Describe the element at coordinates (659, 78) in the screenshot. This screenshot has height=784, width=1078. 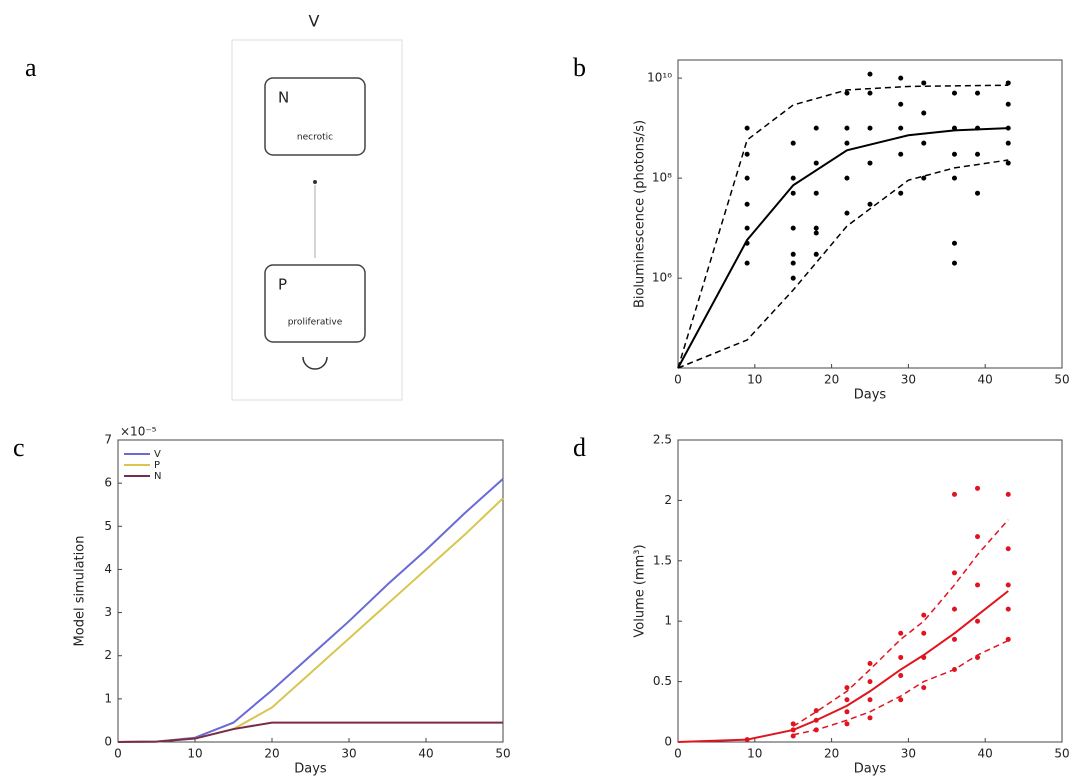
I see `y-tick-label: 10¹⁰` at that location.